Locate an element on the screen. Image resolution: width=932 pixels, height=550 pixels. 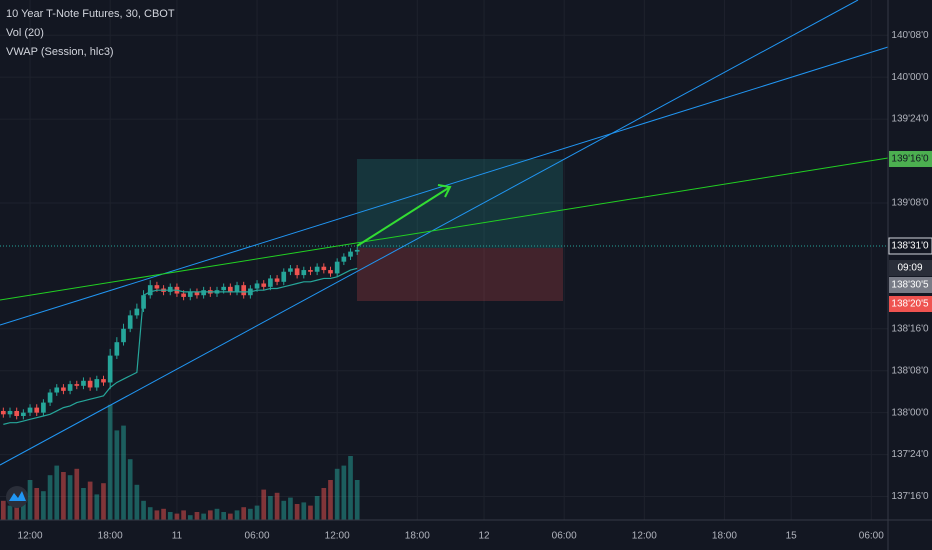
y-tick-label: 139'08'0 is located at coordinates (910, 203).